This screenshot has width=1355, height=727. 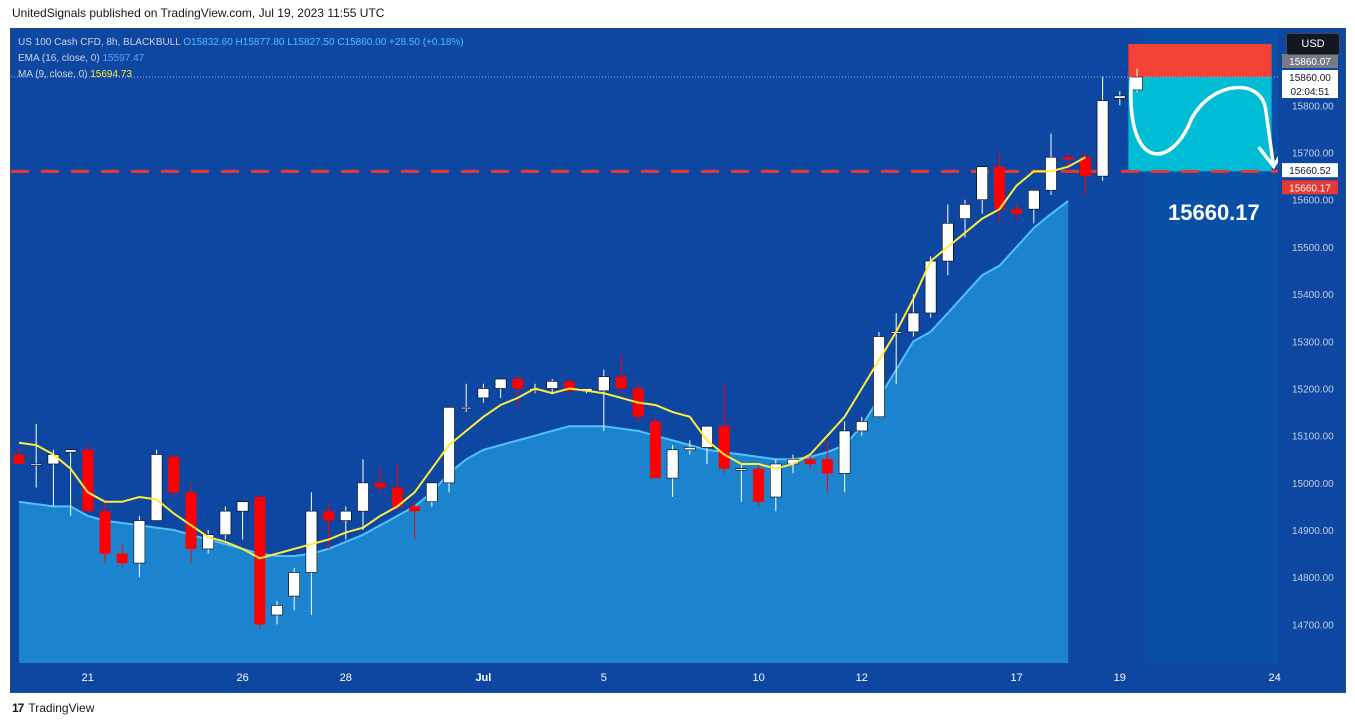 I want to click on legend-ema-row: EMA (16, close, 0) 15597.47, so click(x=241, y=59).